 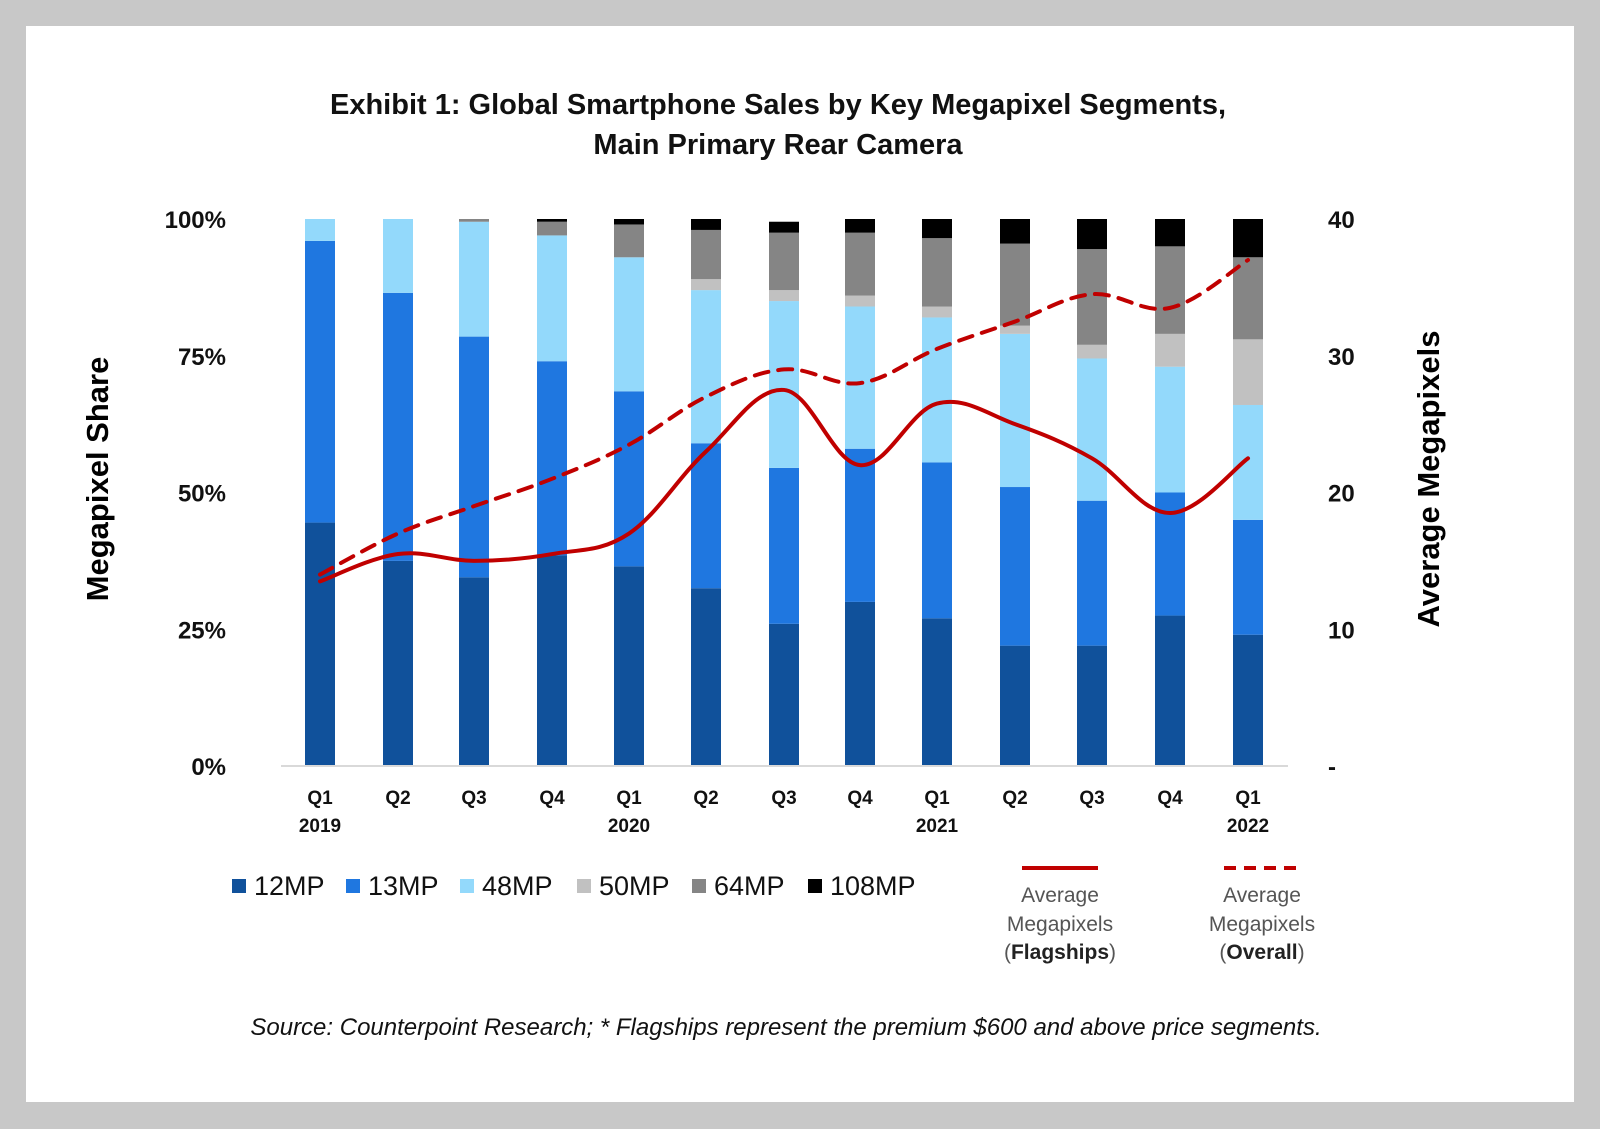 What do you see at coordinates (1341, 630) in the screenshot?
I see `y2-tick-label: 10` at bounding box center [1341, 630].